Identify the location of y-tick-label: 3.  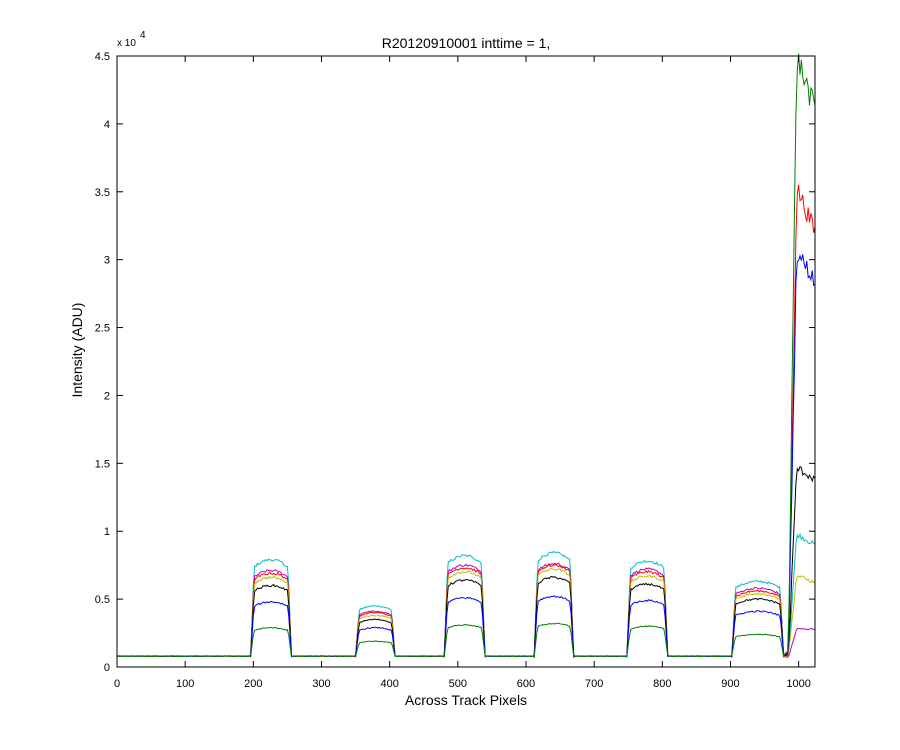
(107, 261).